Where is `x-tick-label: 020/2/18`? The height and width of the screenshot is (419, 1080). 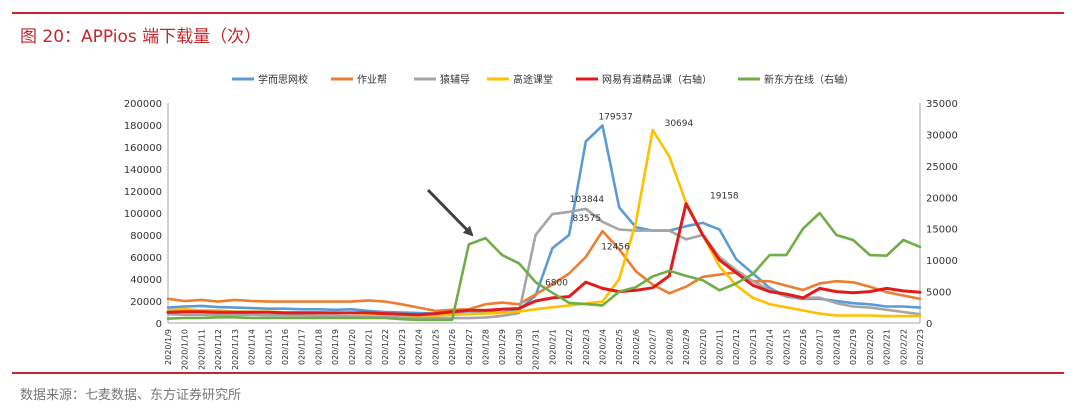
x-tick-label: 020/2/18 is located at coordinates (836, 347).